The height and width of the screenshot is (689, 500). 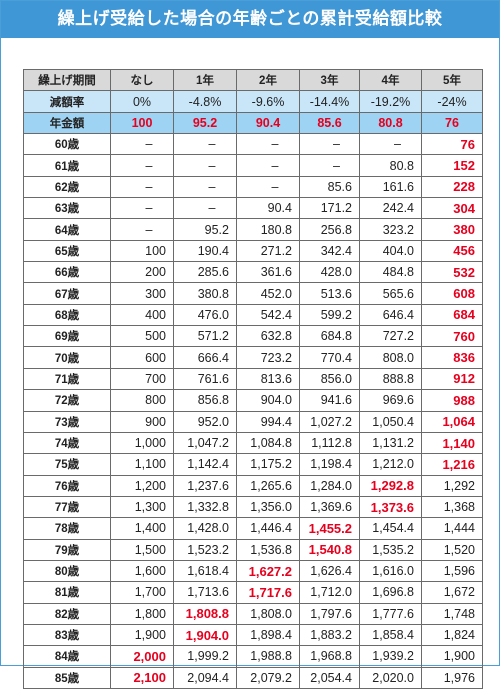 What do you see at coordinates (142, 400) in the screenshot?
I see `value-cell: 800` at bounding box center [142, 400].